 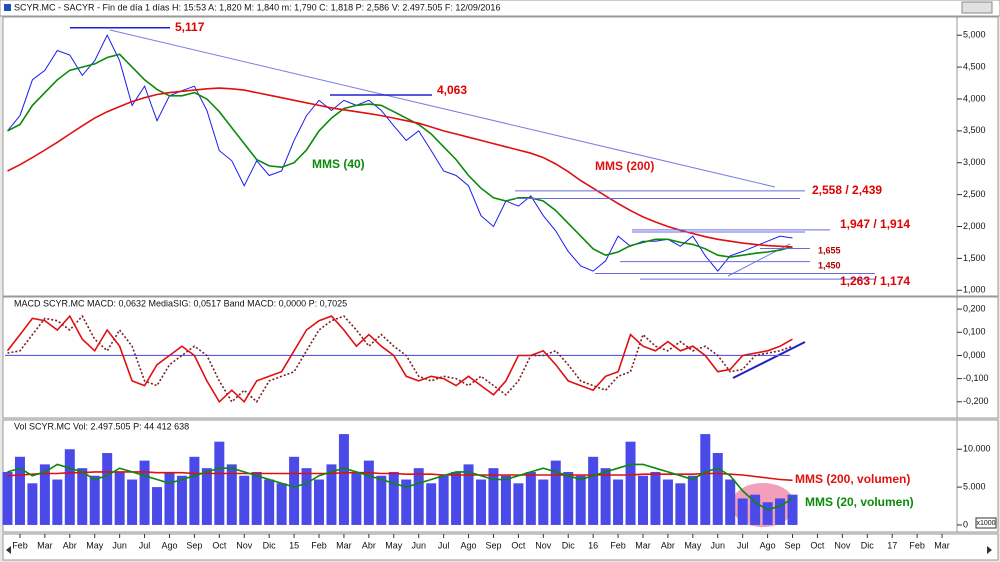 I want to click on y-tick-label: 0,200, so click(x=974, y=308).